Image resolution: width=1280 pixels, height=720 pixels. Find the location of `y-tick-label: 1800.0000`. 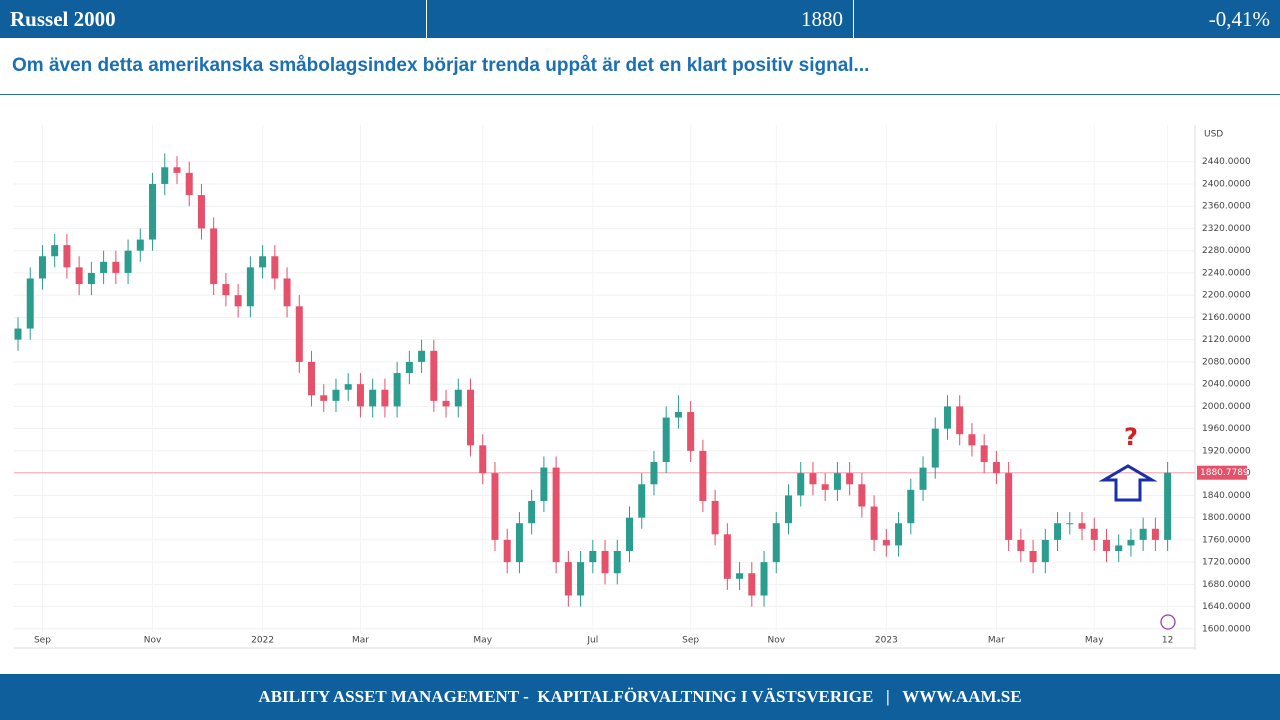

y-tick-label: 1800.0000 is located at coordinates (1226, 518).